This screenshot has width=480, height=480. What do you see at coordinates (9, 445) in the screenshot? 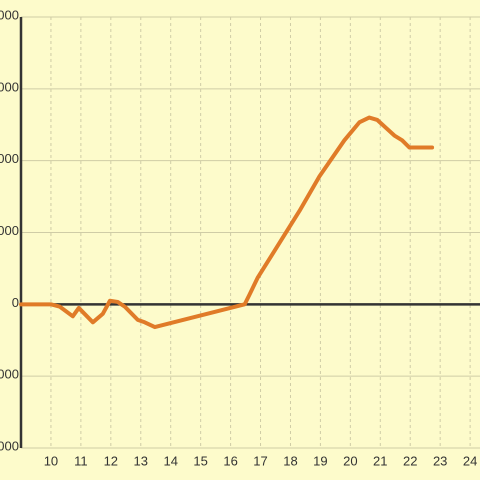
I see `y-tick-label: -6,000` at bounding box center [9, 445].